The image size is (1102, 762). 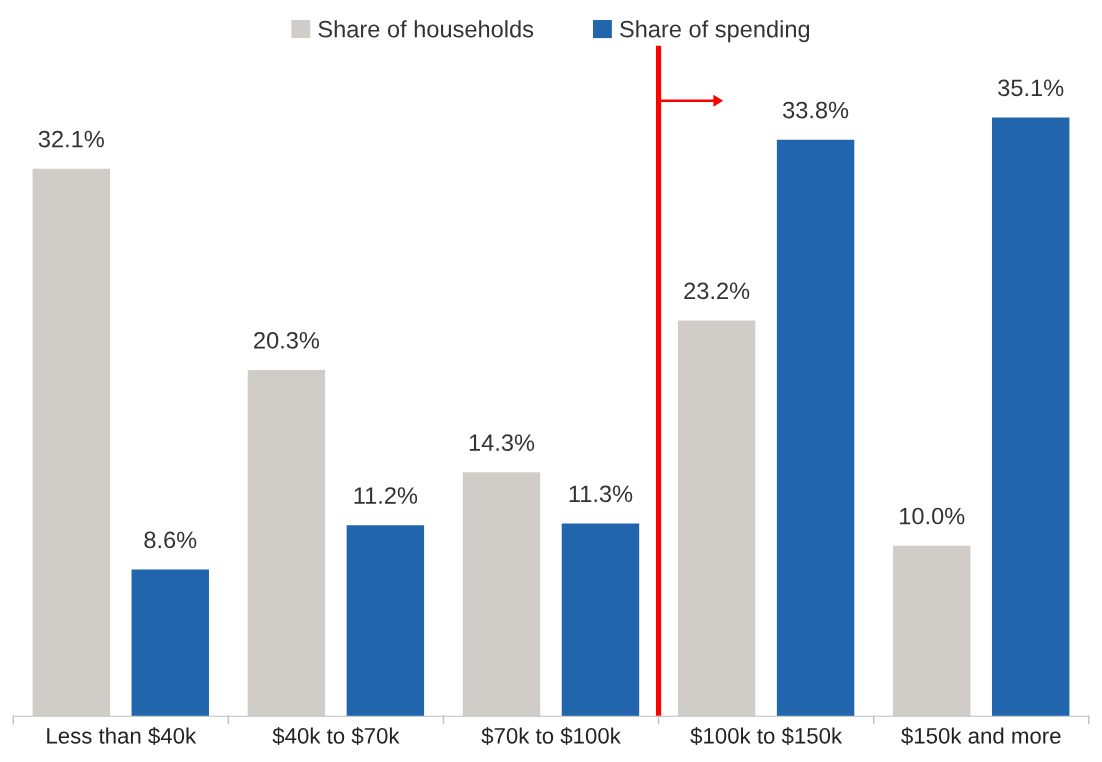 What do you see at coordinates (502, 443) in the screenshot?
I see `data-label: 14.3%` at bounding box center [502, 443].